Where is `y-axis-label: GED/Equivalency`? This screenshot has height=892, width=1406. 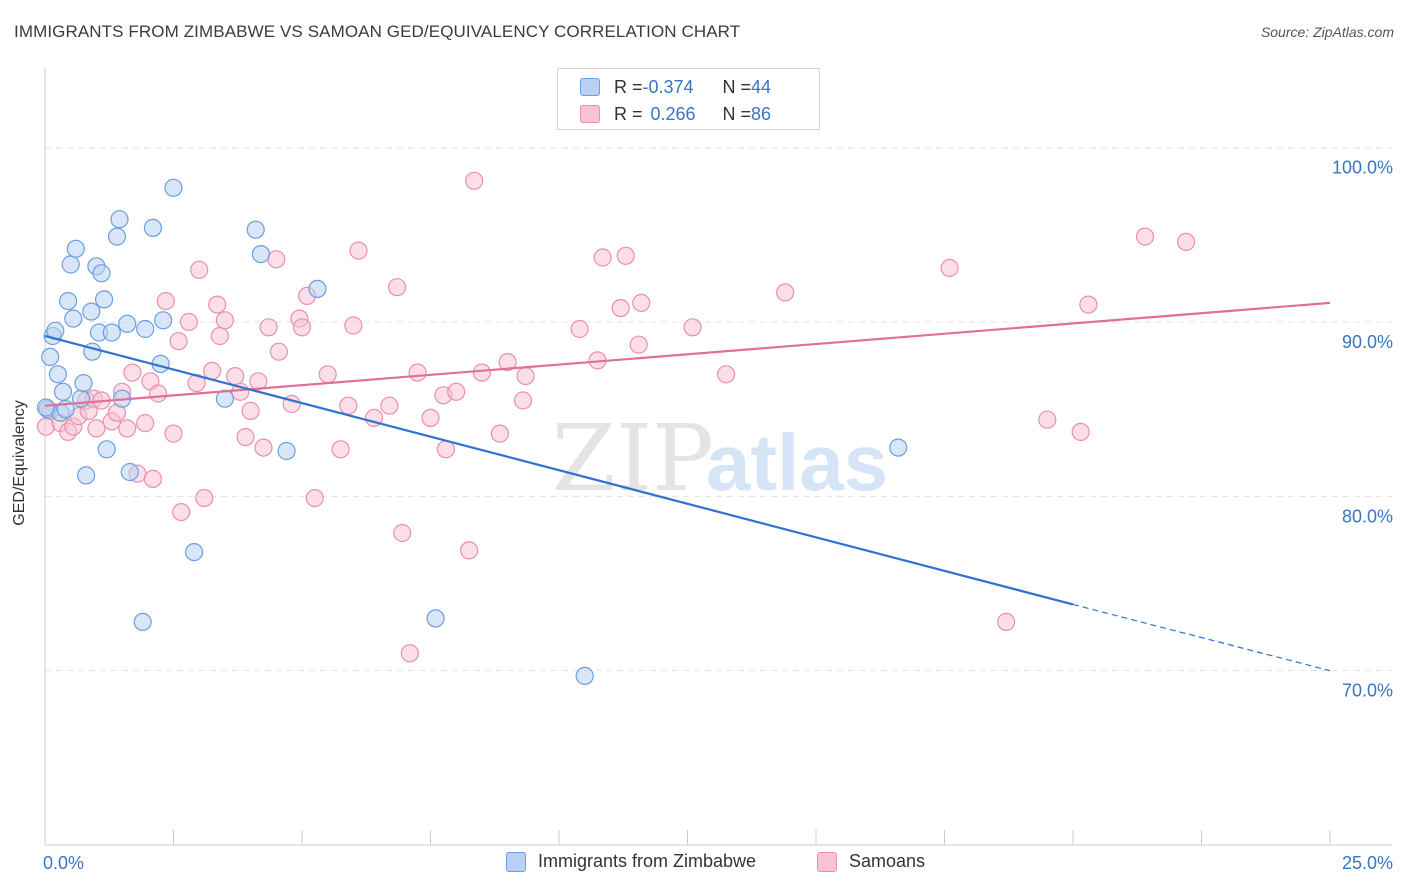 y-axis-label: GED/Equivalency is located at coordinates (19, 463).